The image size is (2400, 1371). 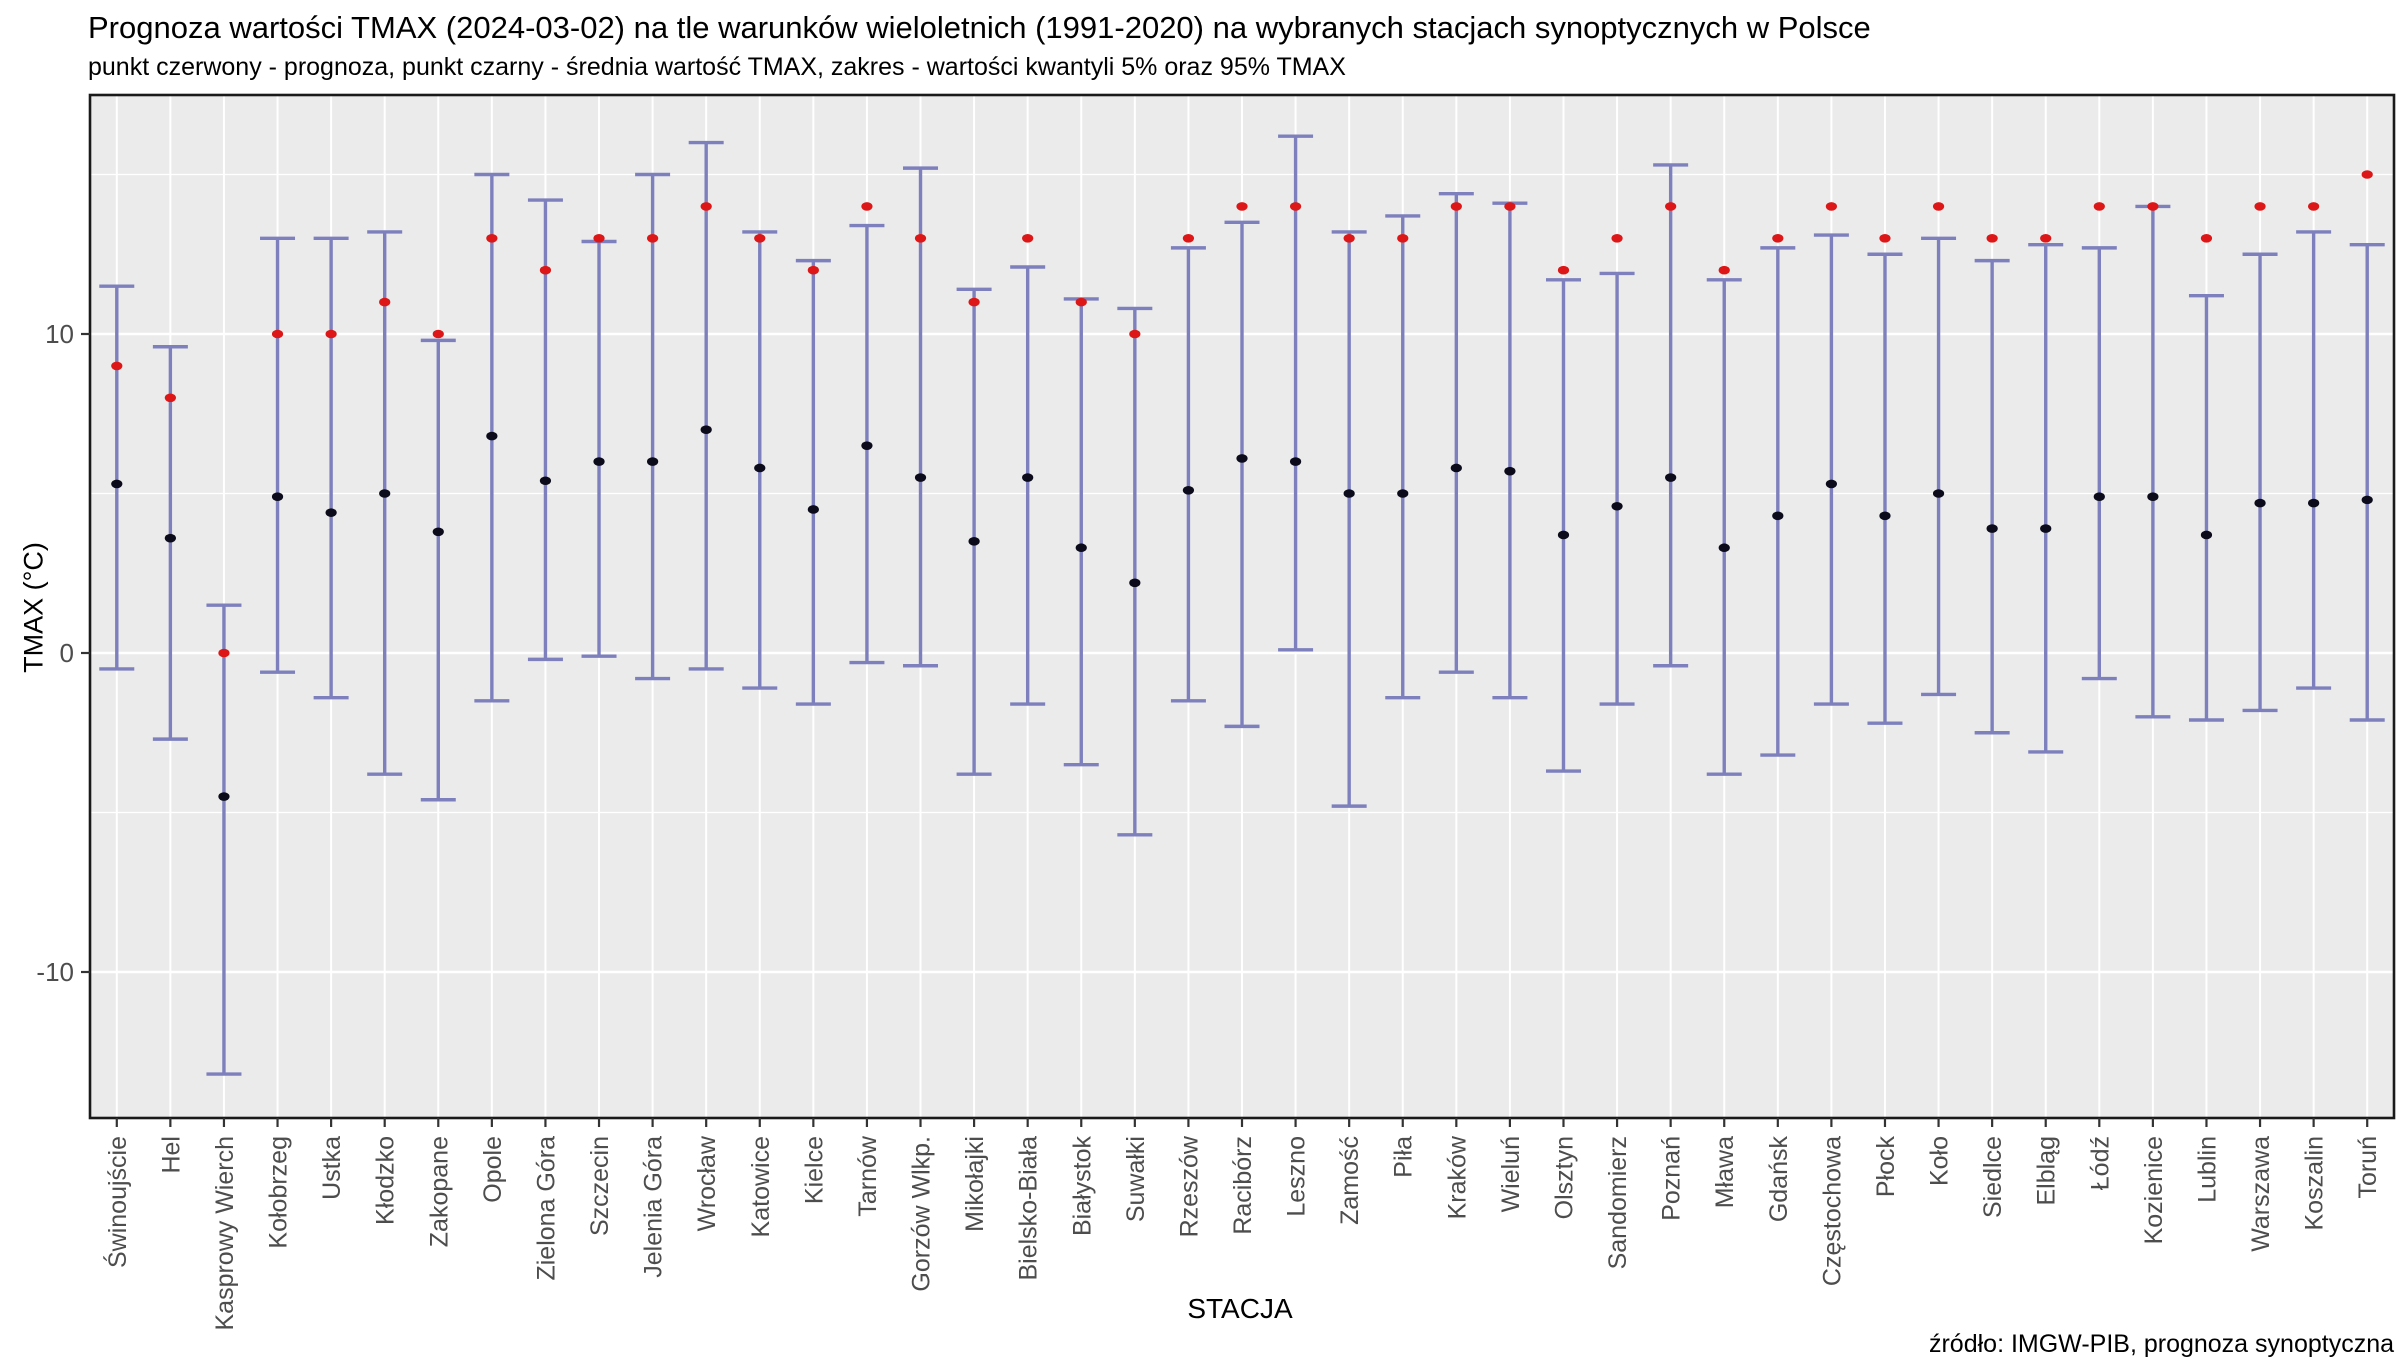 I want to click on x-tick-label: Racibórz, so click(x=1243, y=1185).